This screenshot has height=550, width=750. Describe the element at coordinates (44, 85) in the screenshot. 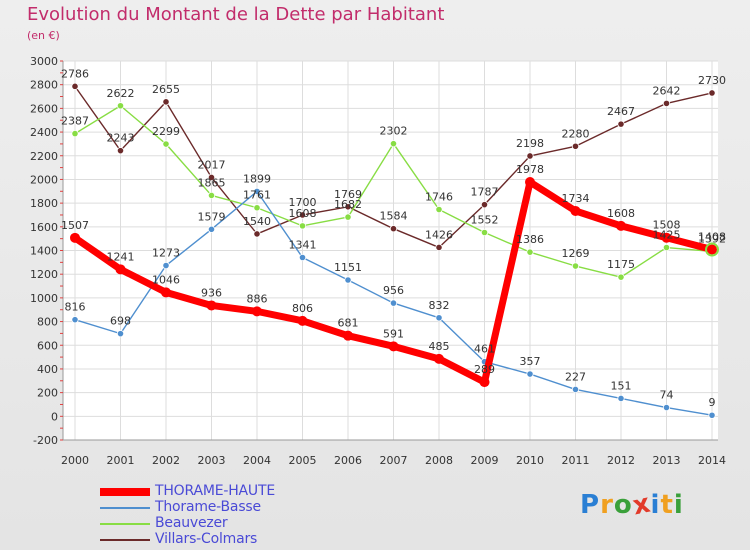

I see `y-tick-label: 2800` at that location.